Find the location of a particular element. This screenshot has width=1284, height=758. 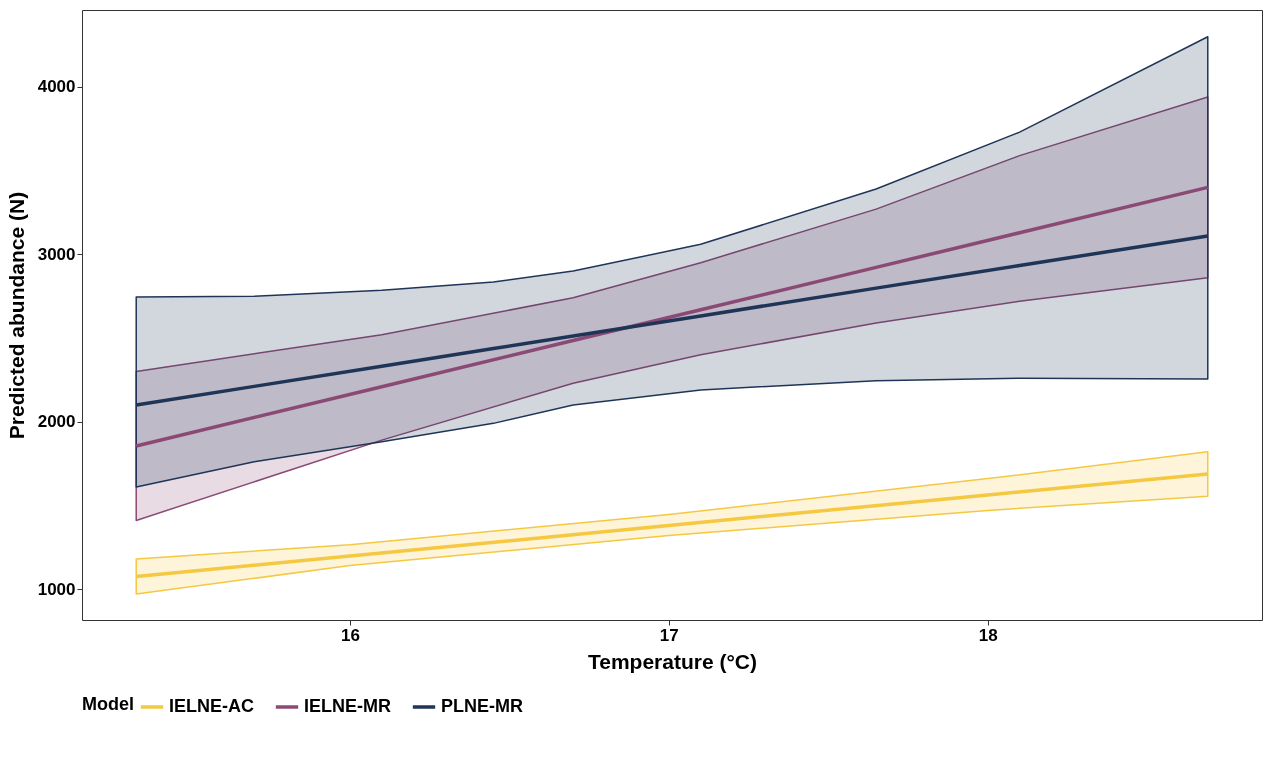

legend-title: Model is located at coordinates (108, 704).